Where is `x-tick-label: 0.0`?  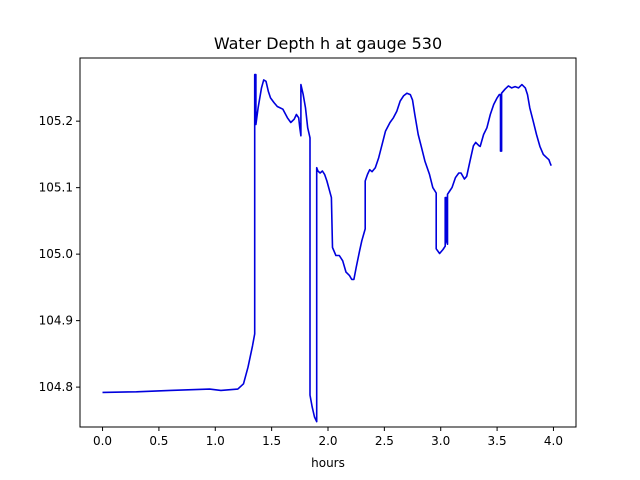
x-tick-label: 0.0 is located at coordinates (102, 441).